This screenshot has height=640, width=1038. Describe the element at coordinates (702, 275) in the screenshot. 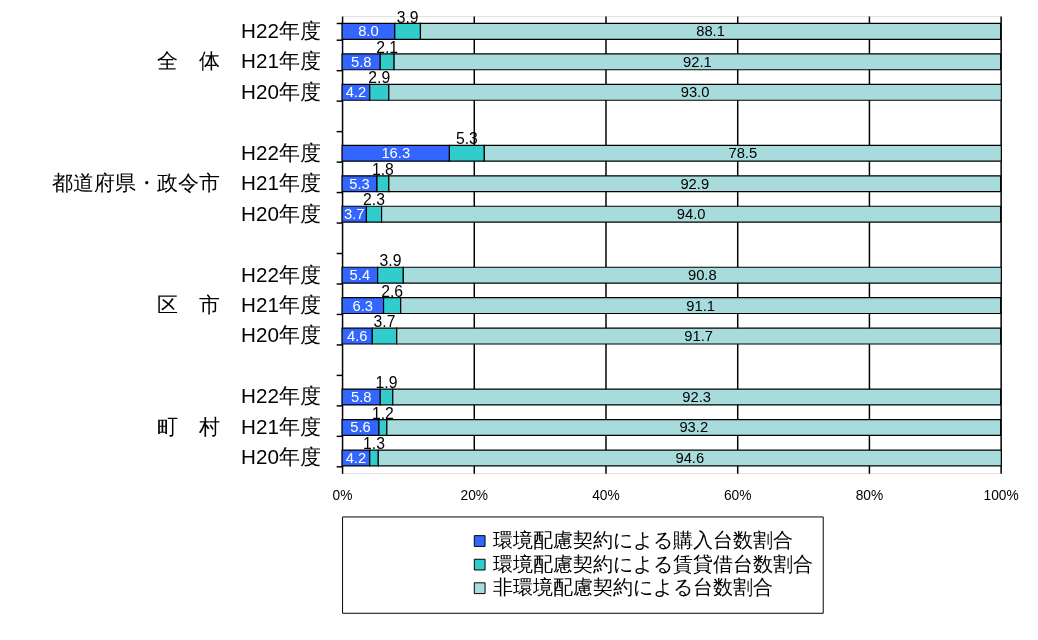

I see `data-label: 90.8` at that location.